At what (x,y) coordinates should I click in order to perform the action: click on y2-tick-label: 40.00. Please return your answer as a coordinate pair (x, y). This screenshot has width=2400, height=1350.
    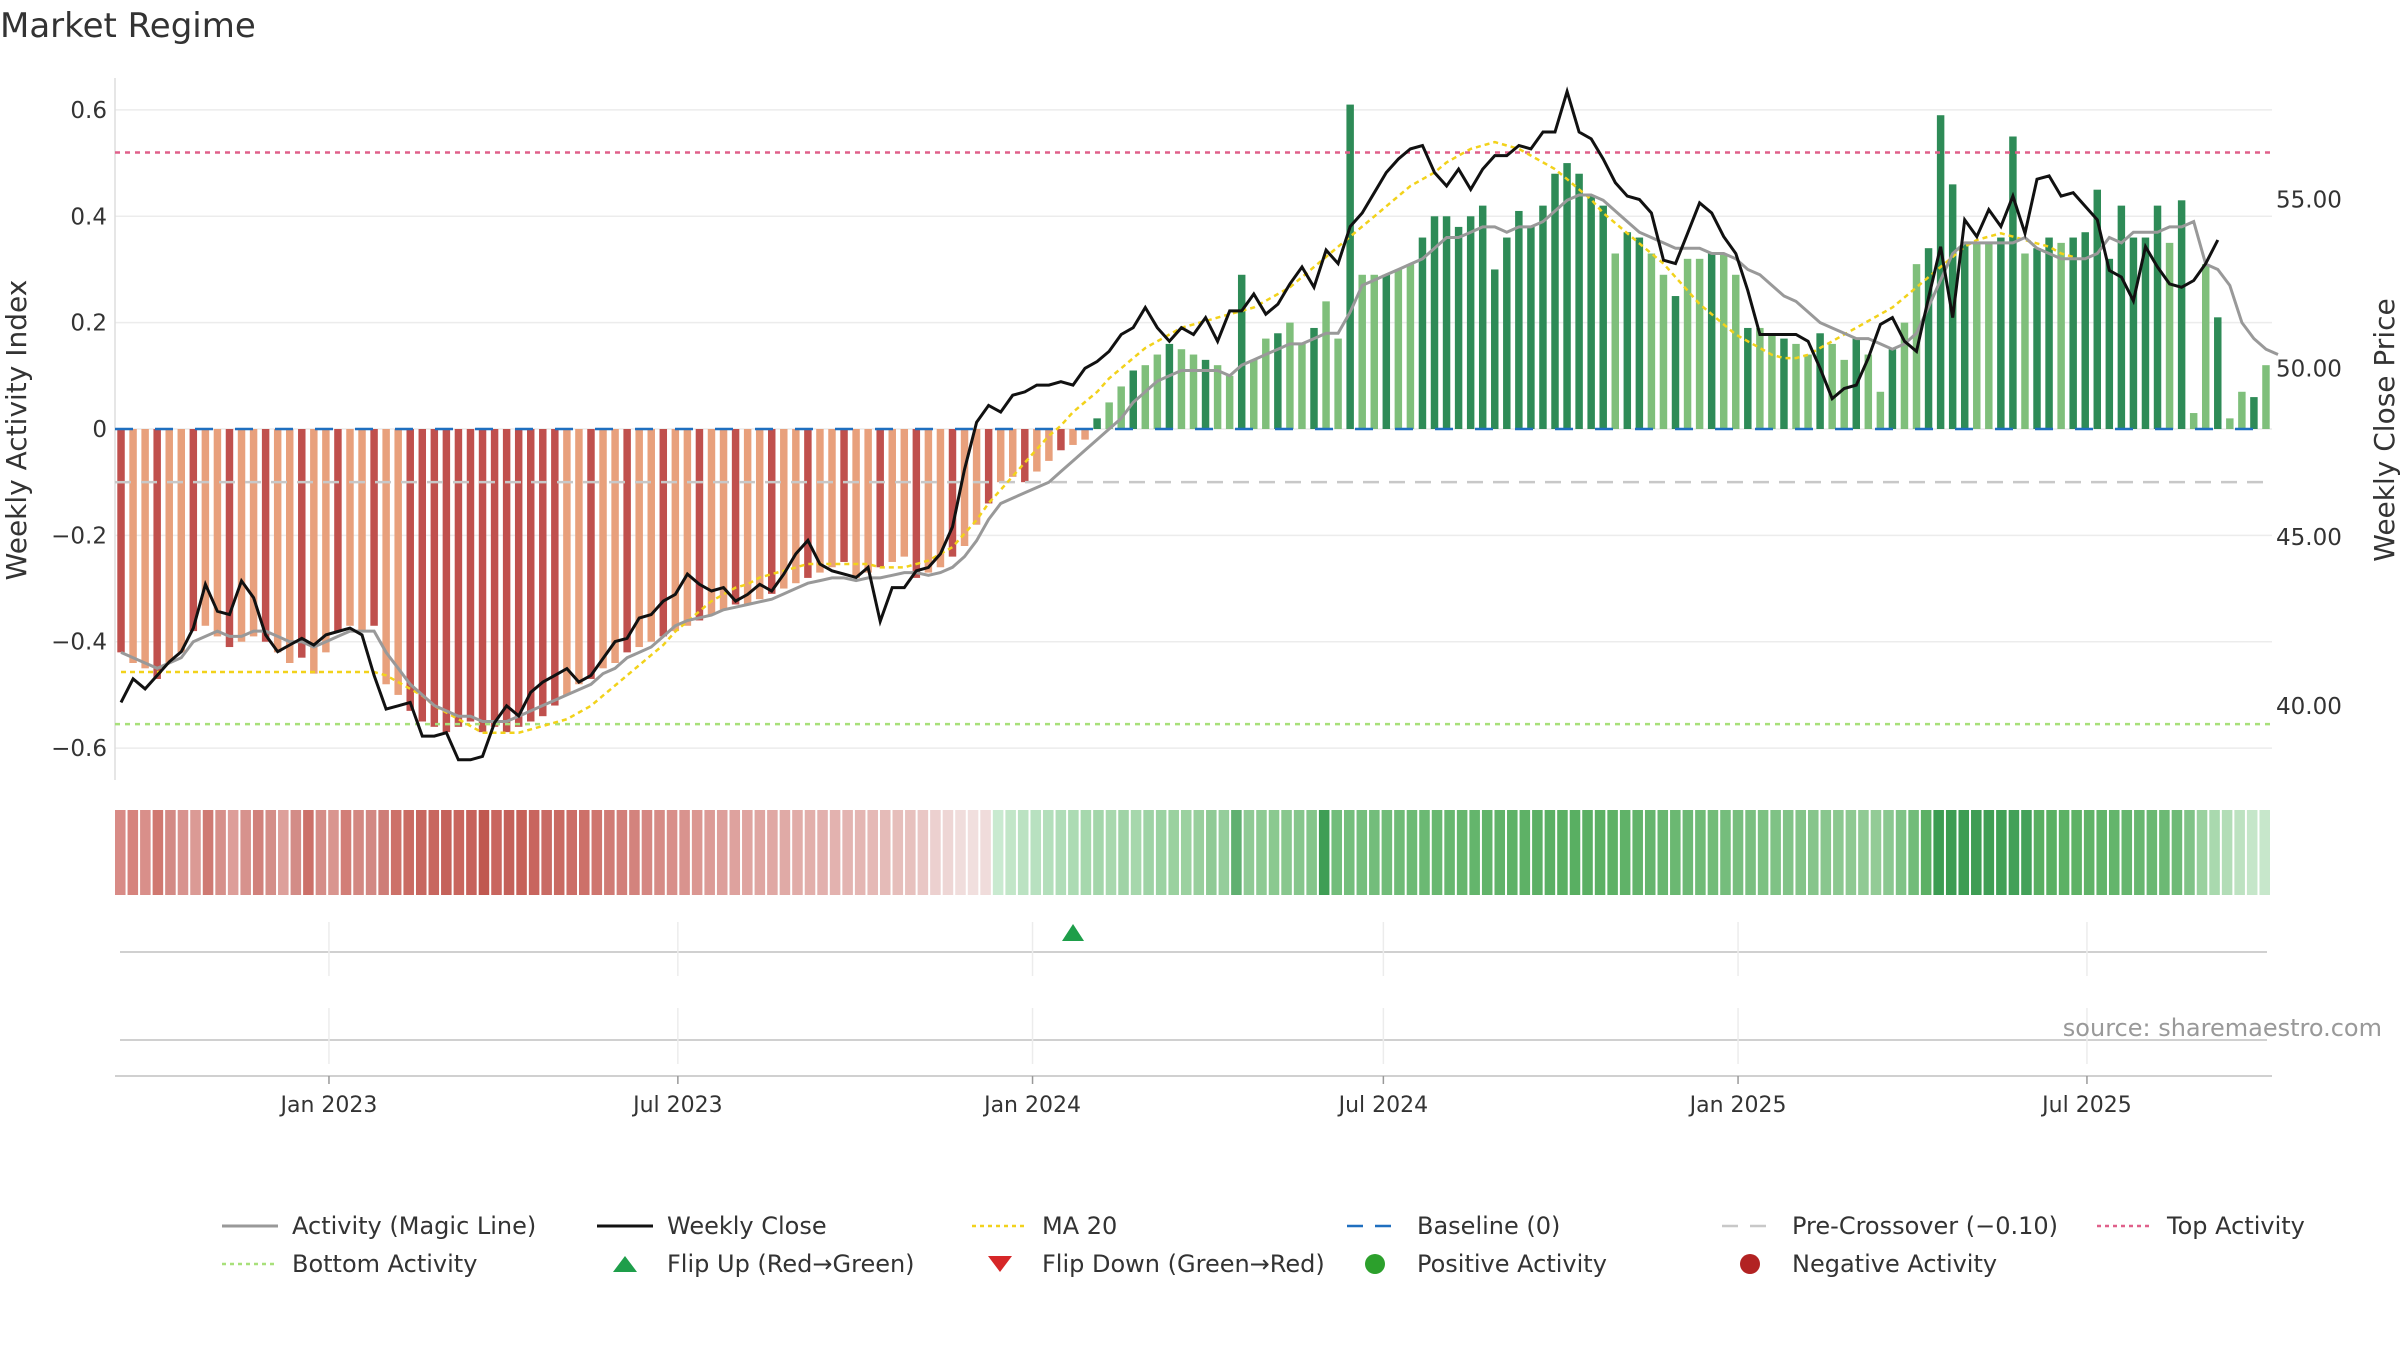
    Looking at the image, I should click on (2309, 707).